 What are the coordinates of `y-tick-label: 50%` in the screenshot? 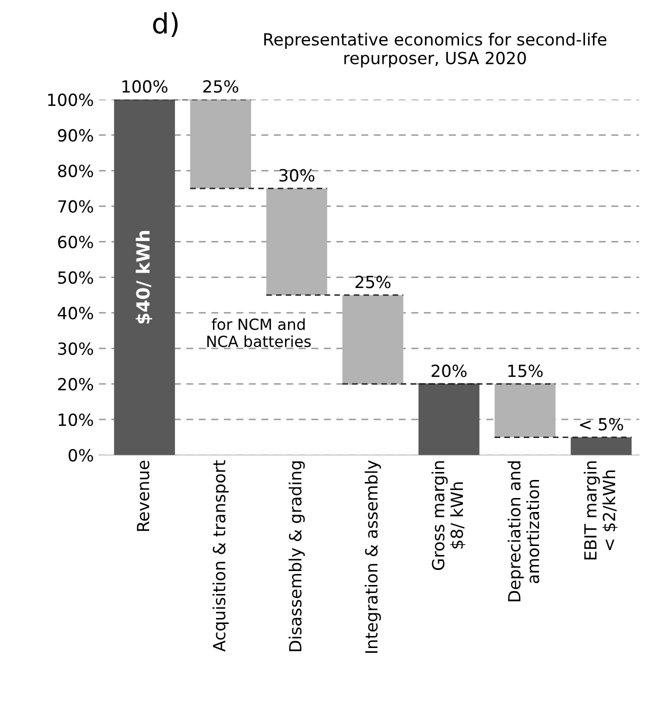 It's located at (76, 277).